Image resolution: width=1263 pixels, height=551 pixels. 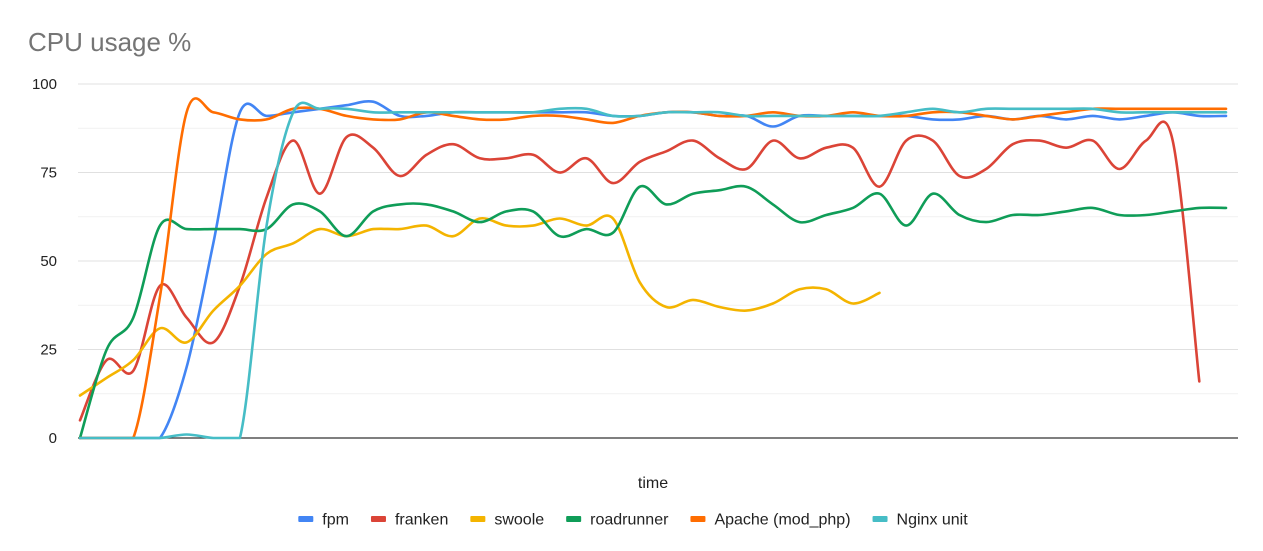 I want to click on legend-swatch-roadrunner, so click(x=574, y=519).